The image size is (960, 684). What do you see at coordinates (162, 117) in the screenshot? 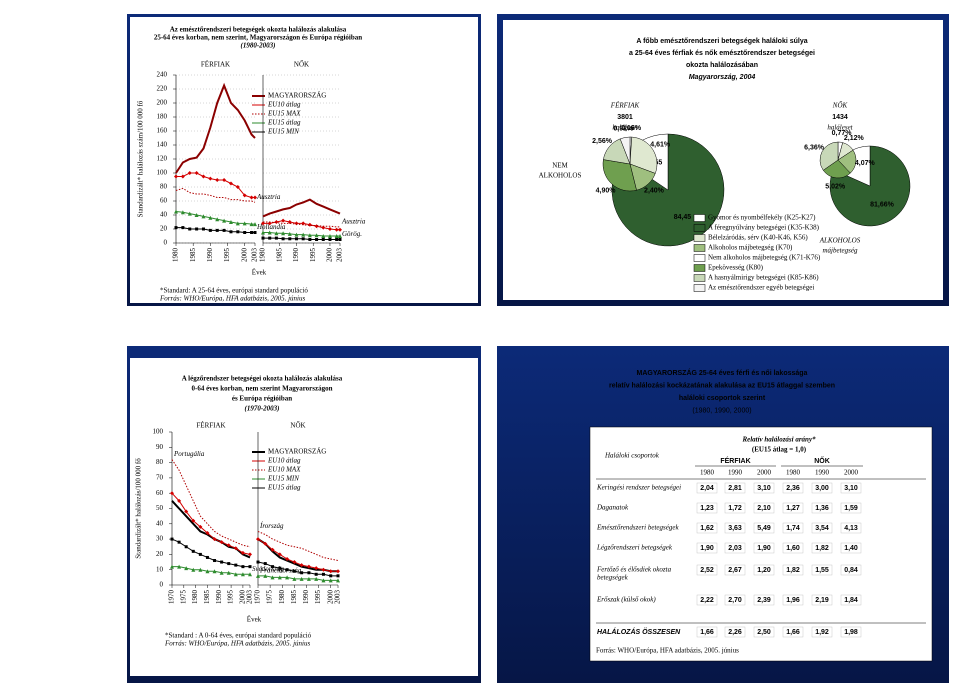
I see `y-tick-label: 180` at bounding box center [162, 117].